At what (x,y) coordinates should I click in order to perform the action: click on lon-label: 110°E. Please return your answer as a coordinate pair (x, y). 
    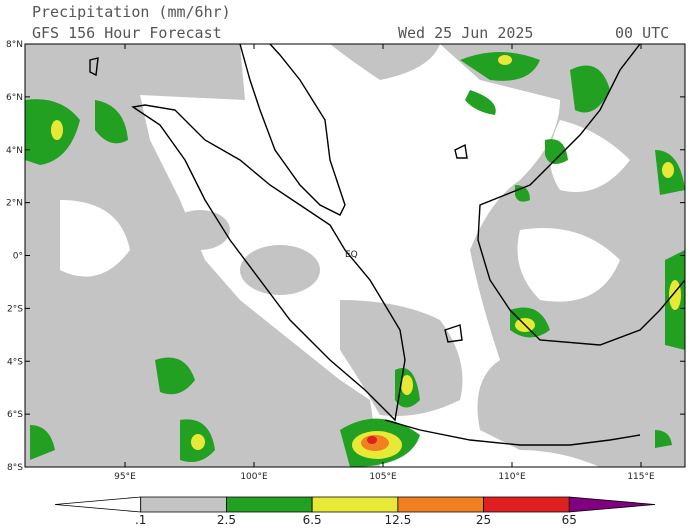
    Looking at the image, I should click on (512, 477).